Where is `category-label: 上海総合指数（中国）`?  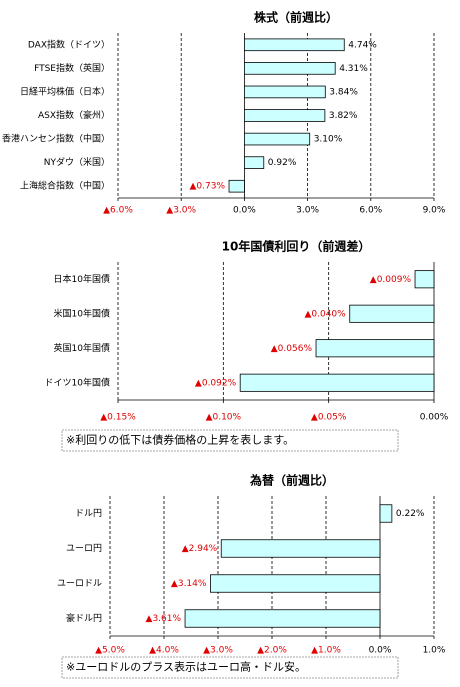 category-label: 上海総合指数（中国） is located at coordinates (65, 186).